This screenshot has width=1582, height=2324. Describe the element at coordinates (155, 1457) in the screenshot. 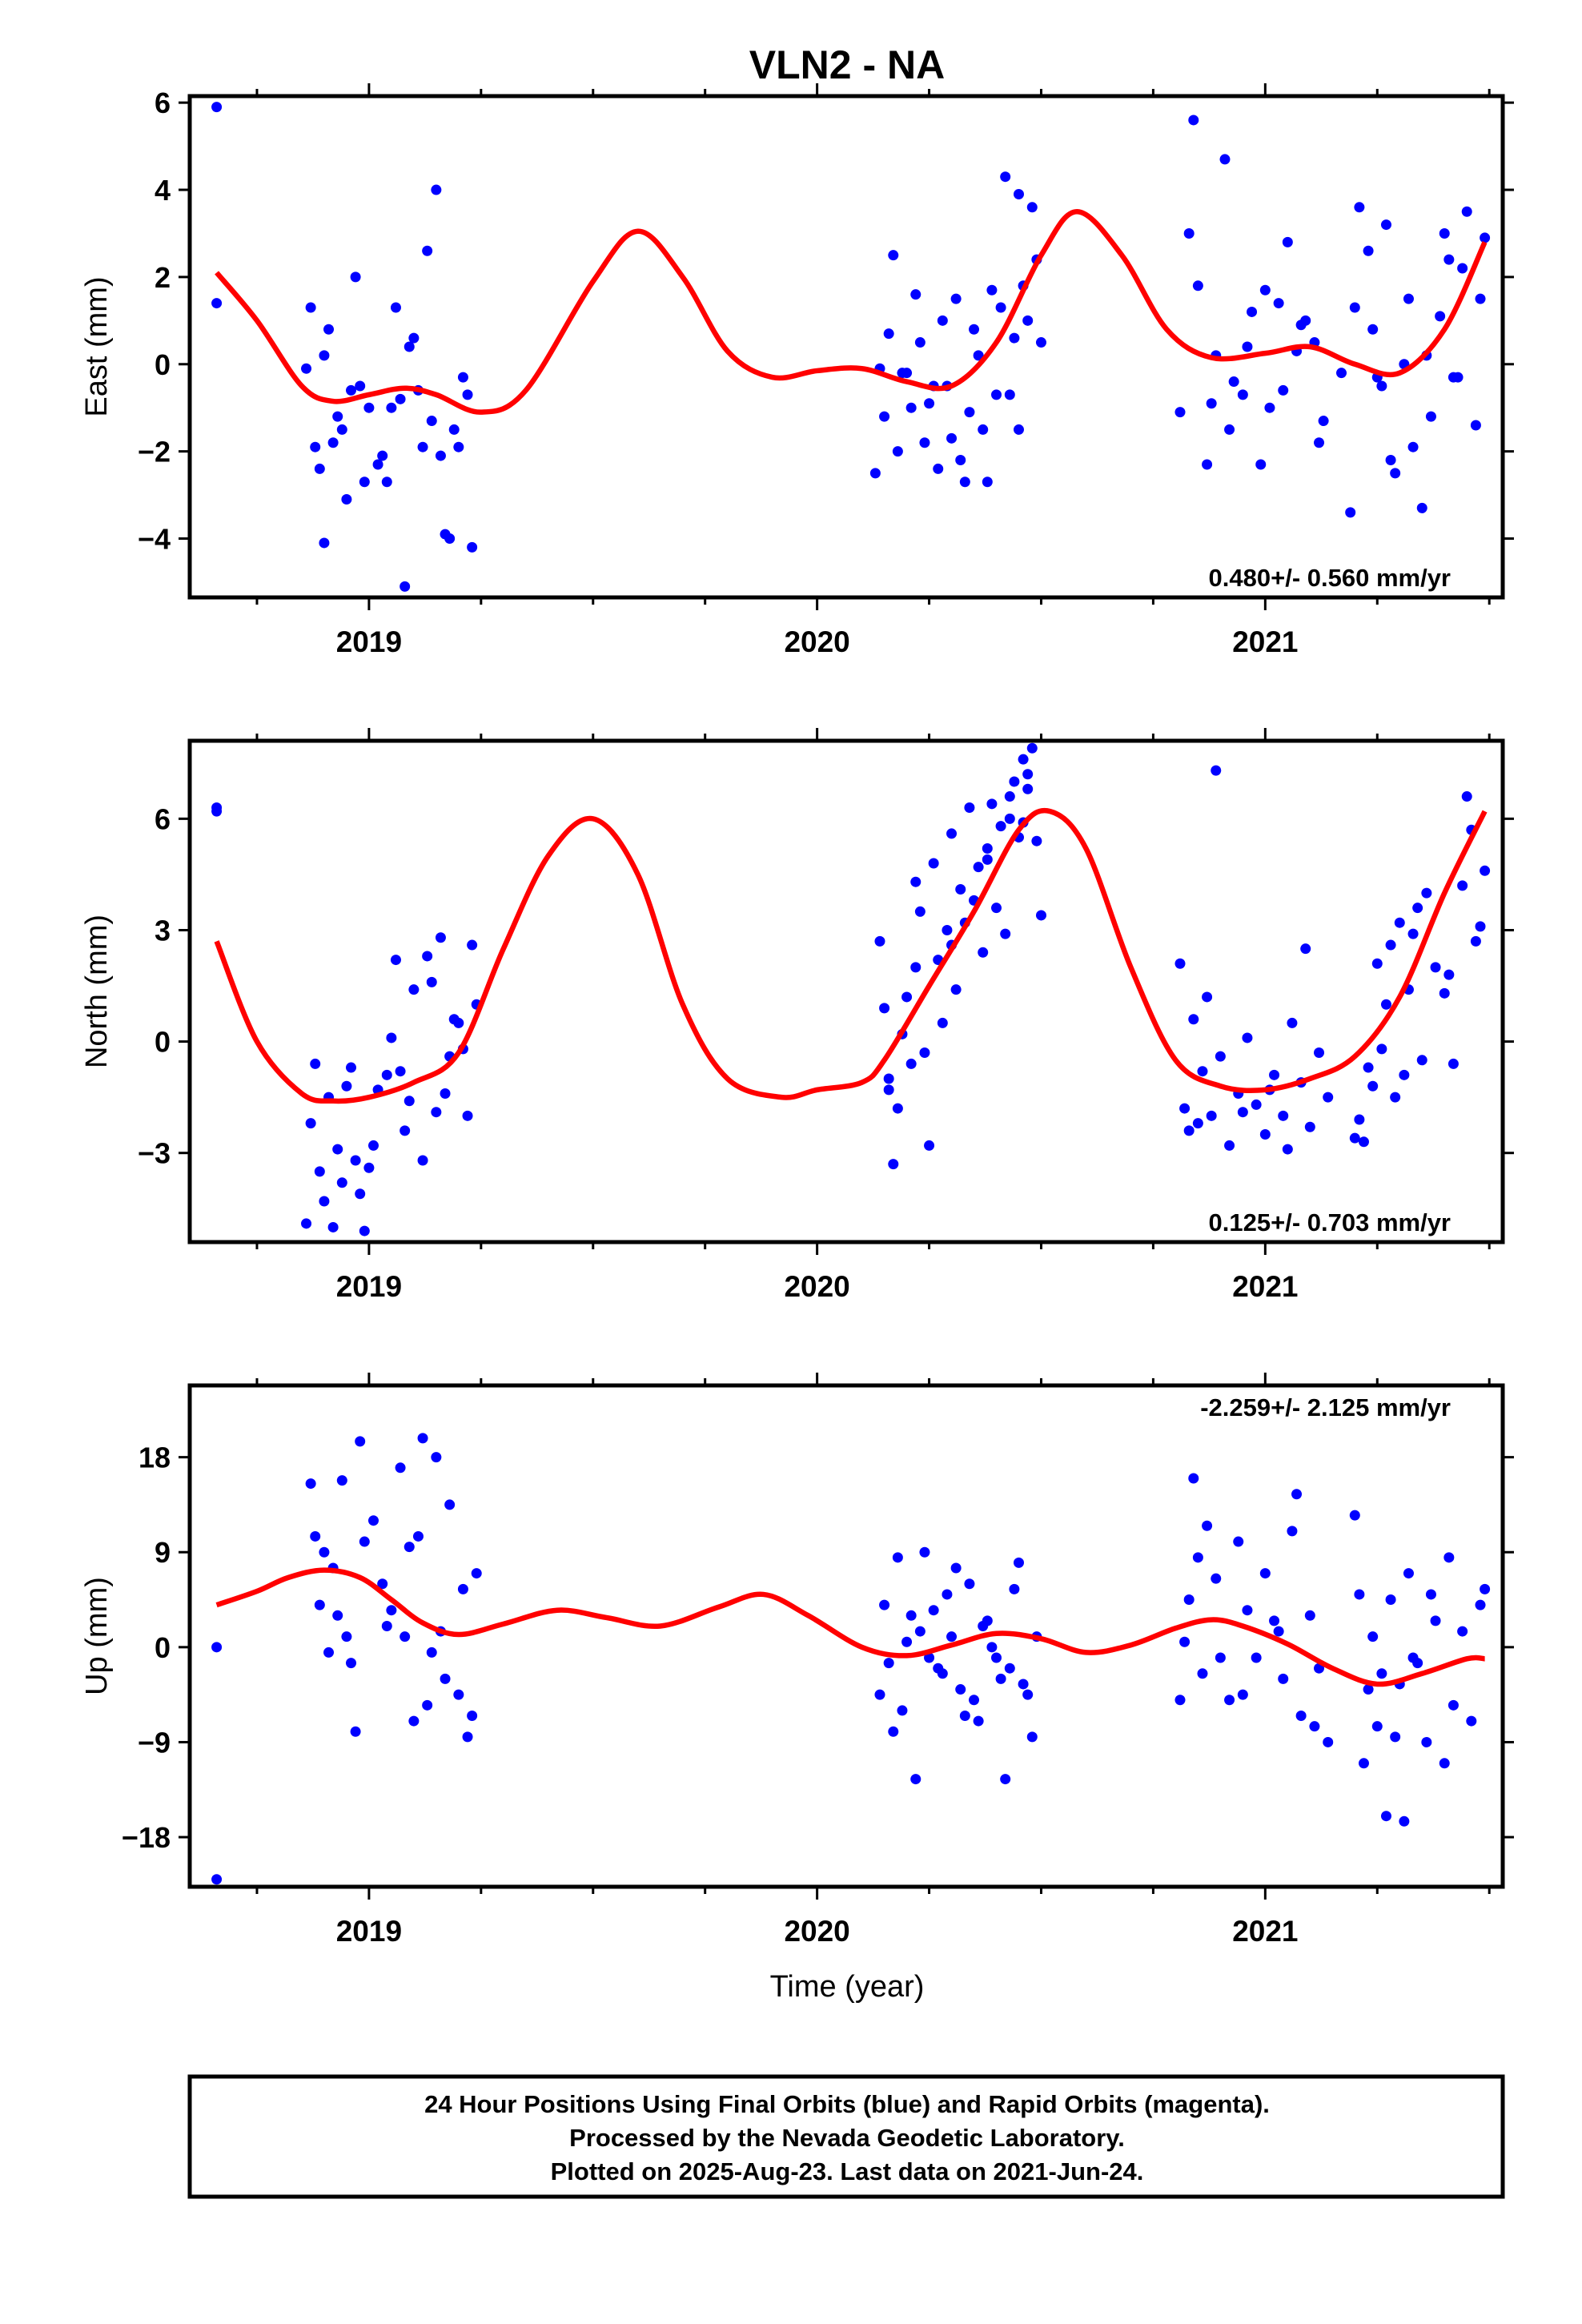

I see `up-ytick-label: 18` at that location.